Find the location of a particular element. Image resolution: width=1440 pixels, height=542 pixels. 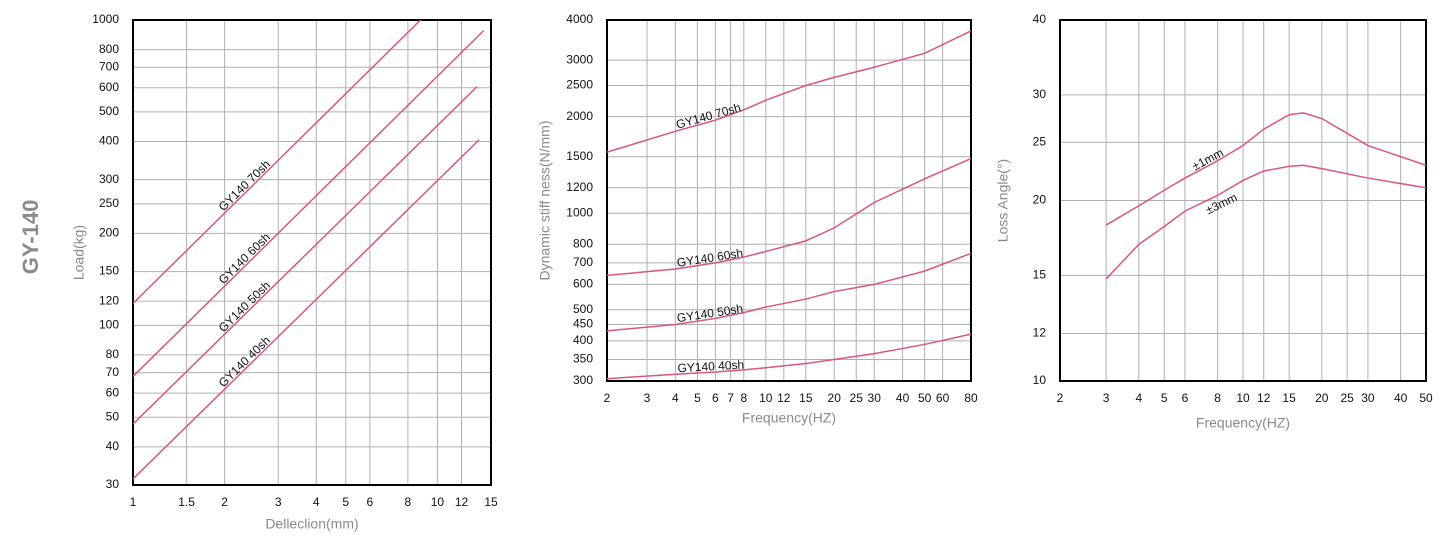

y-tick-label: 350 is located at coordinates (583, 359).